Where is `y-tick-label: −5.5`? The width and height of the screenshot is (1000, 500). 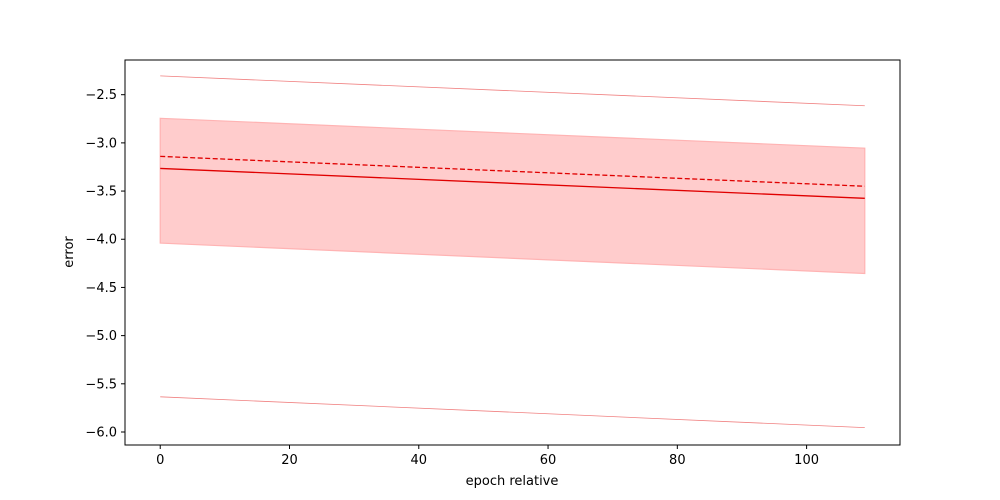 y-tick-label: −5.5 is located at coordinates (101, 384).